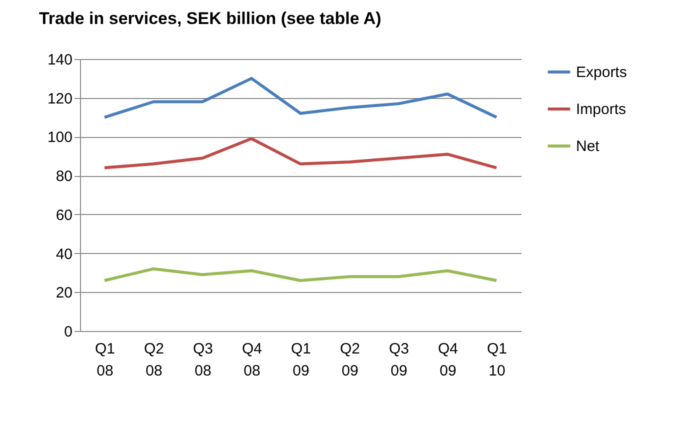 This screenshot has height=434, width=678. I want to click on x-tick-label: Q1 09, so click(301, 360).